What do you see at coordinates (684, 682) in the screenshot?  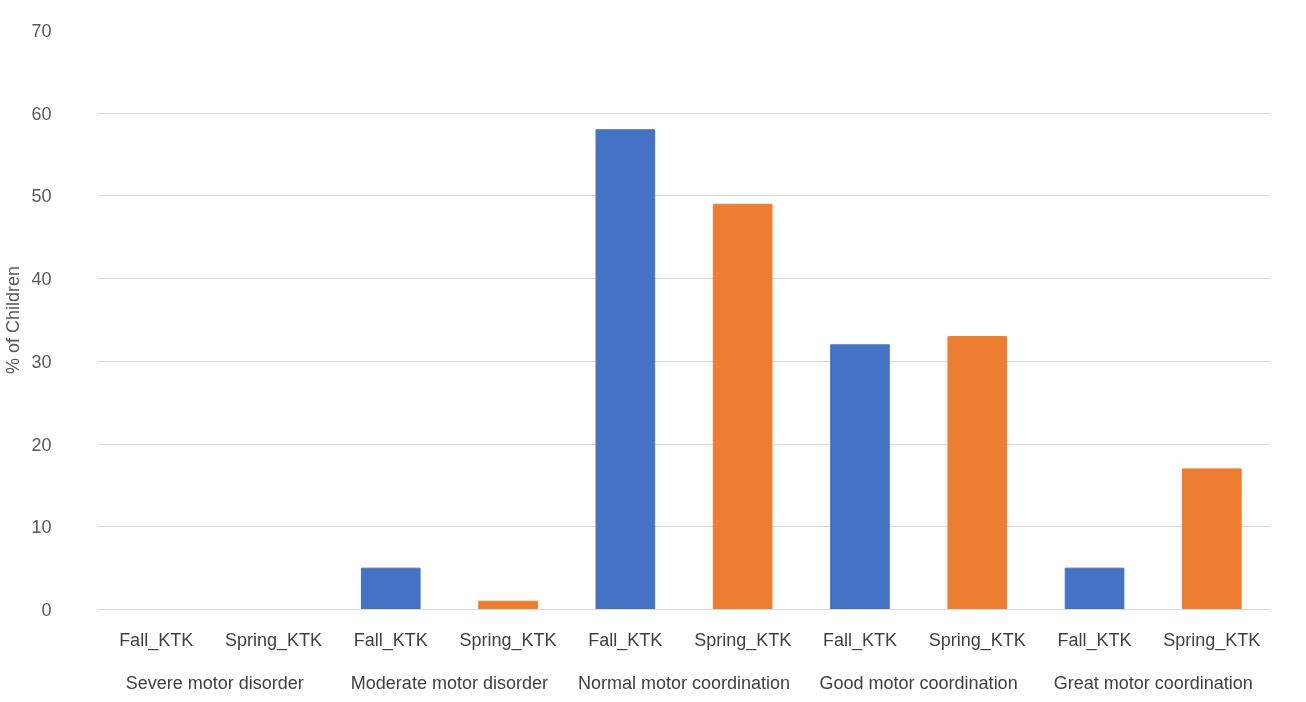 I see `text: Normal motor coordination` at bounding box center [684, 682].